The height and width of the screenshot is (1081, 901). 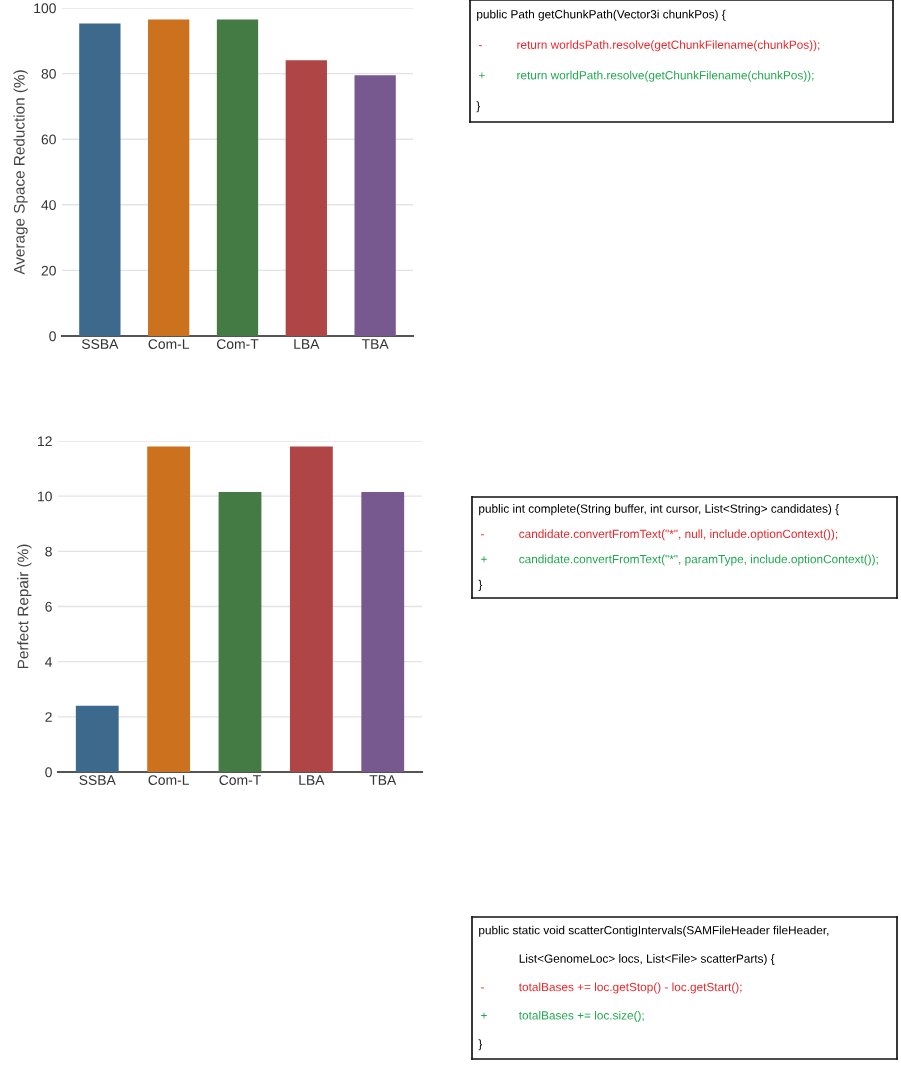 I want to click on y-tick-label: 100, so click(x=45, y=8).